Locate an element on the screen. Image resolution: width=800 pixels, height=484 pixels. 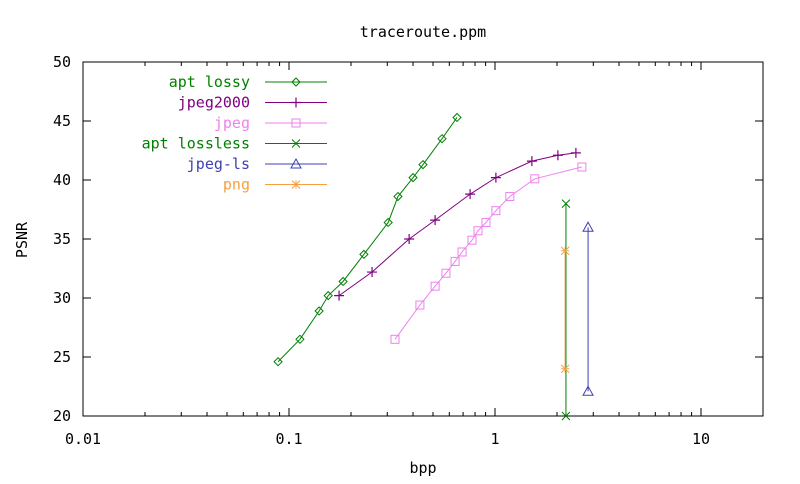
legend-item-apt-lossy: apt lossy is located at coordinates (248, 82).